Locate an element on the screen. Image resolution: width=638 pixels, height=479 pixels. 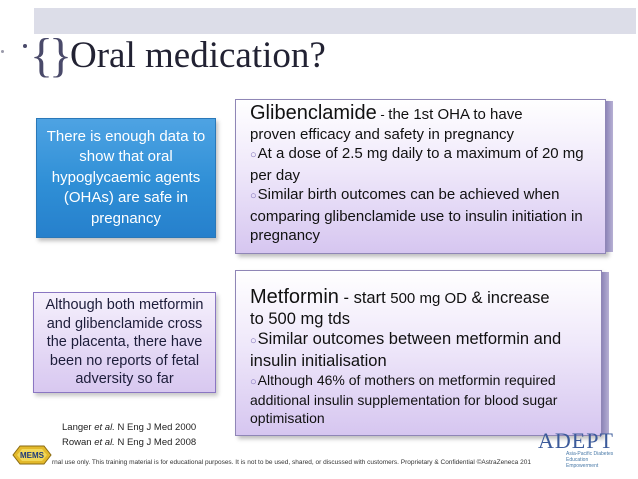
adept-logo: ADEPT is located at coordinates (576, 440).